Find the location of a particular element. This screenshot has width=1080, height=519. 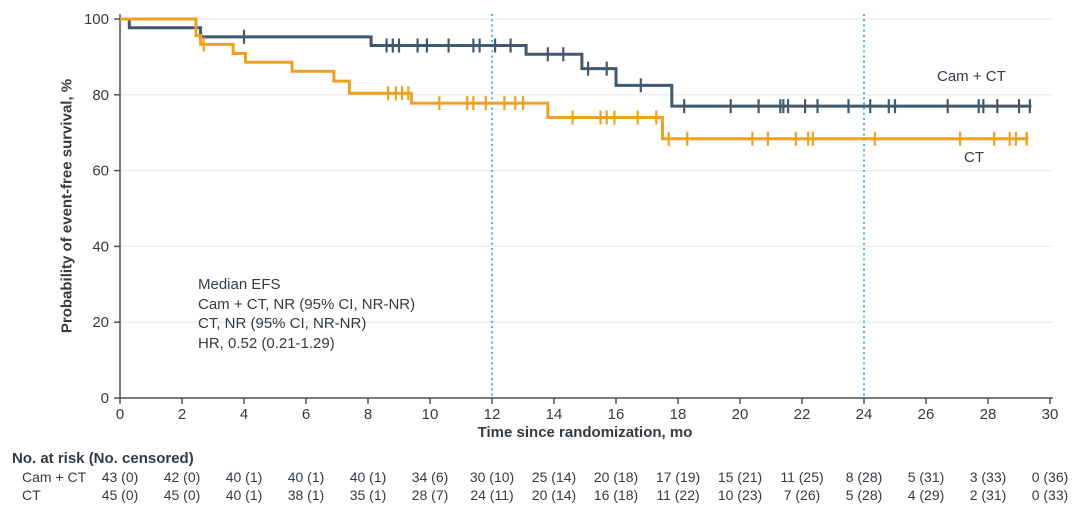

x-tick-label: 10 is located at coordinates (430, 414).